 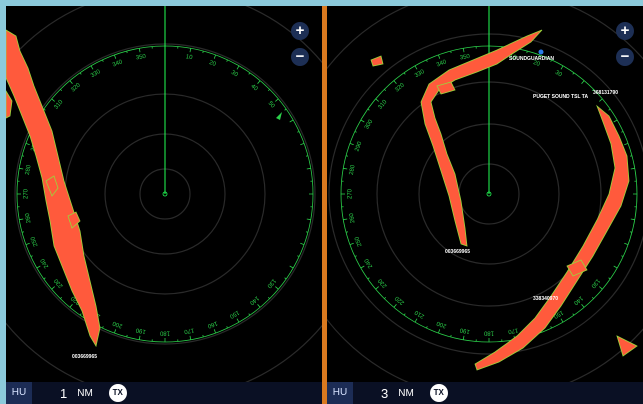 I want to click on range-value: 1, so click(x=64, y=393).